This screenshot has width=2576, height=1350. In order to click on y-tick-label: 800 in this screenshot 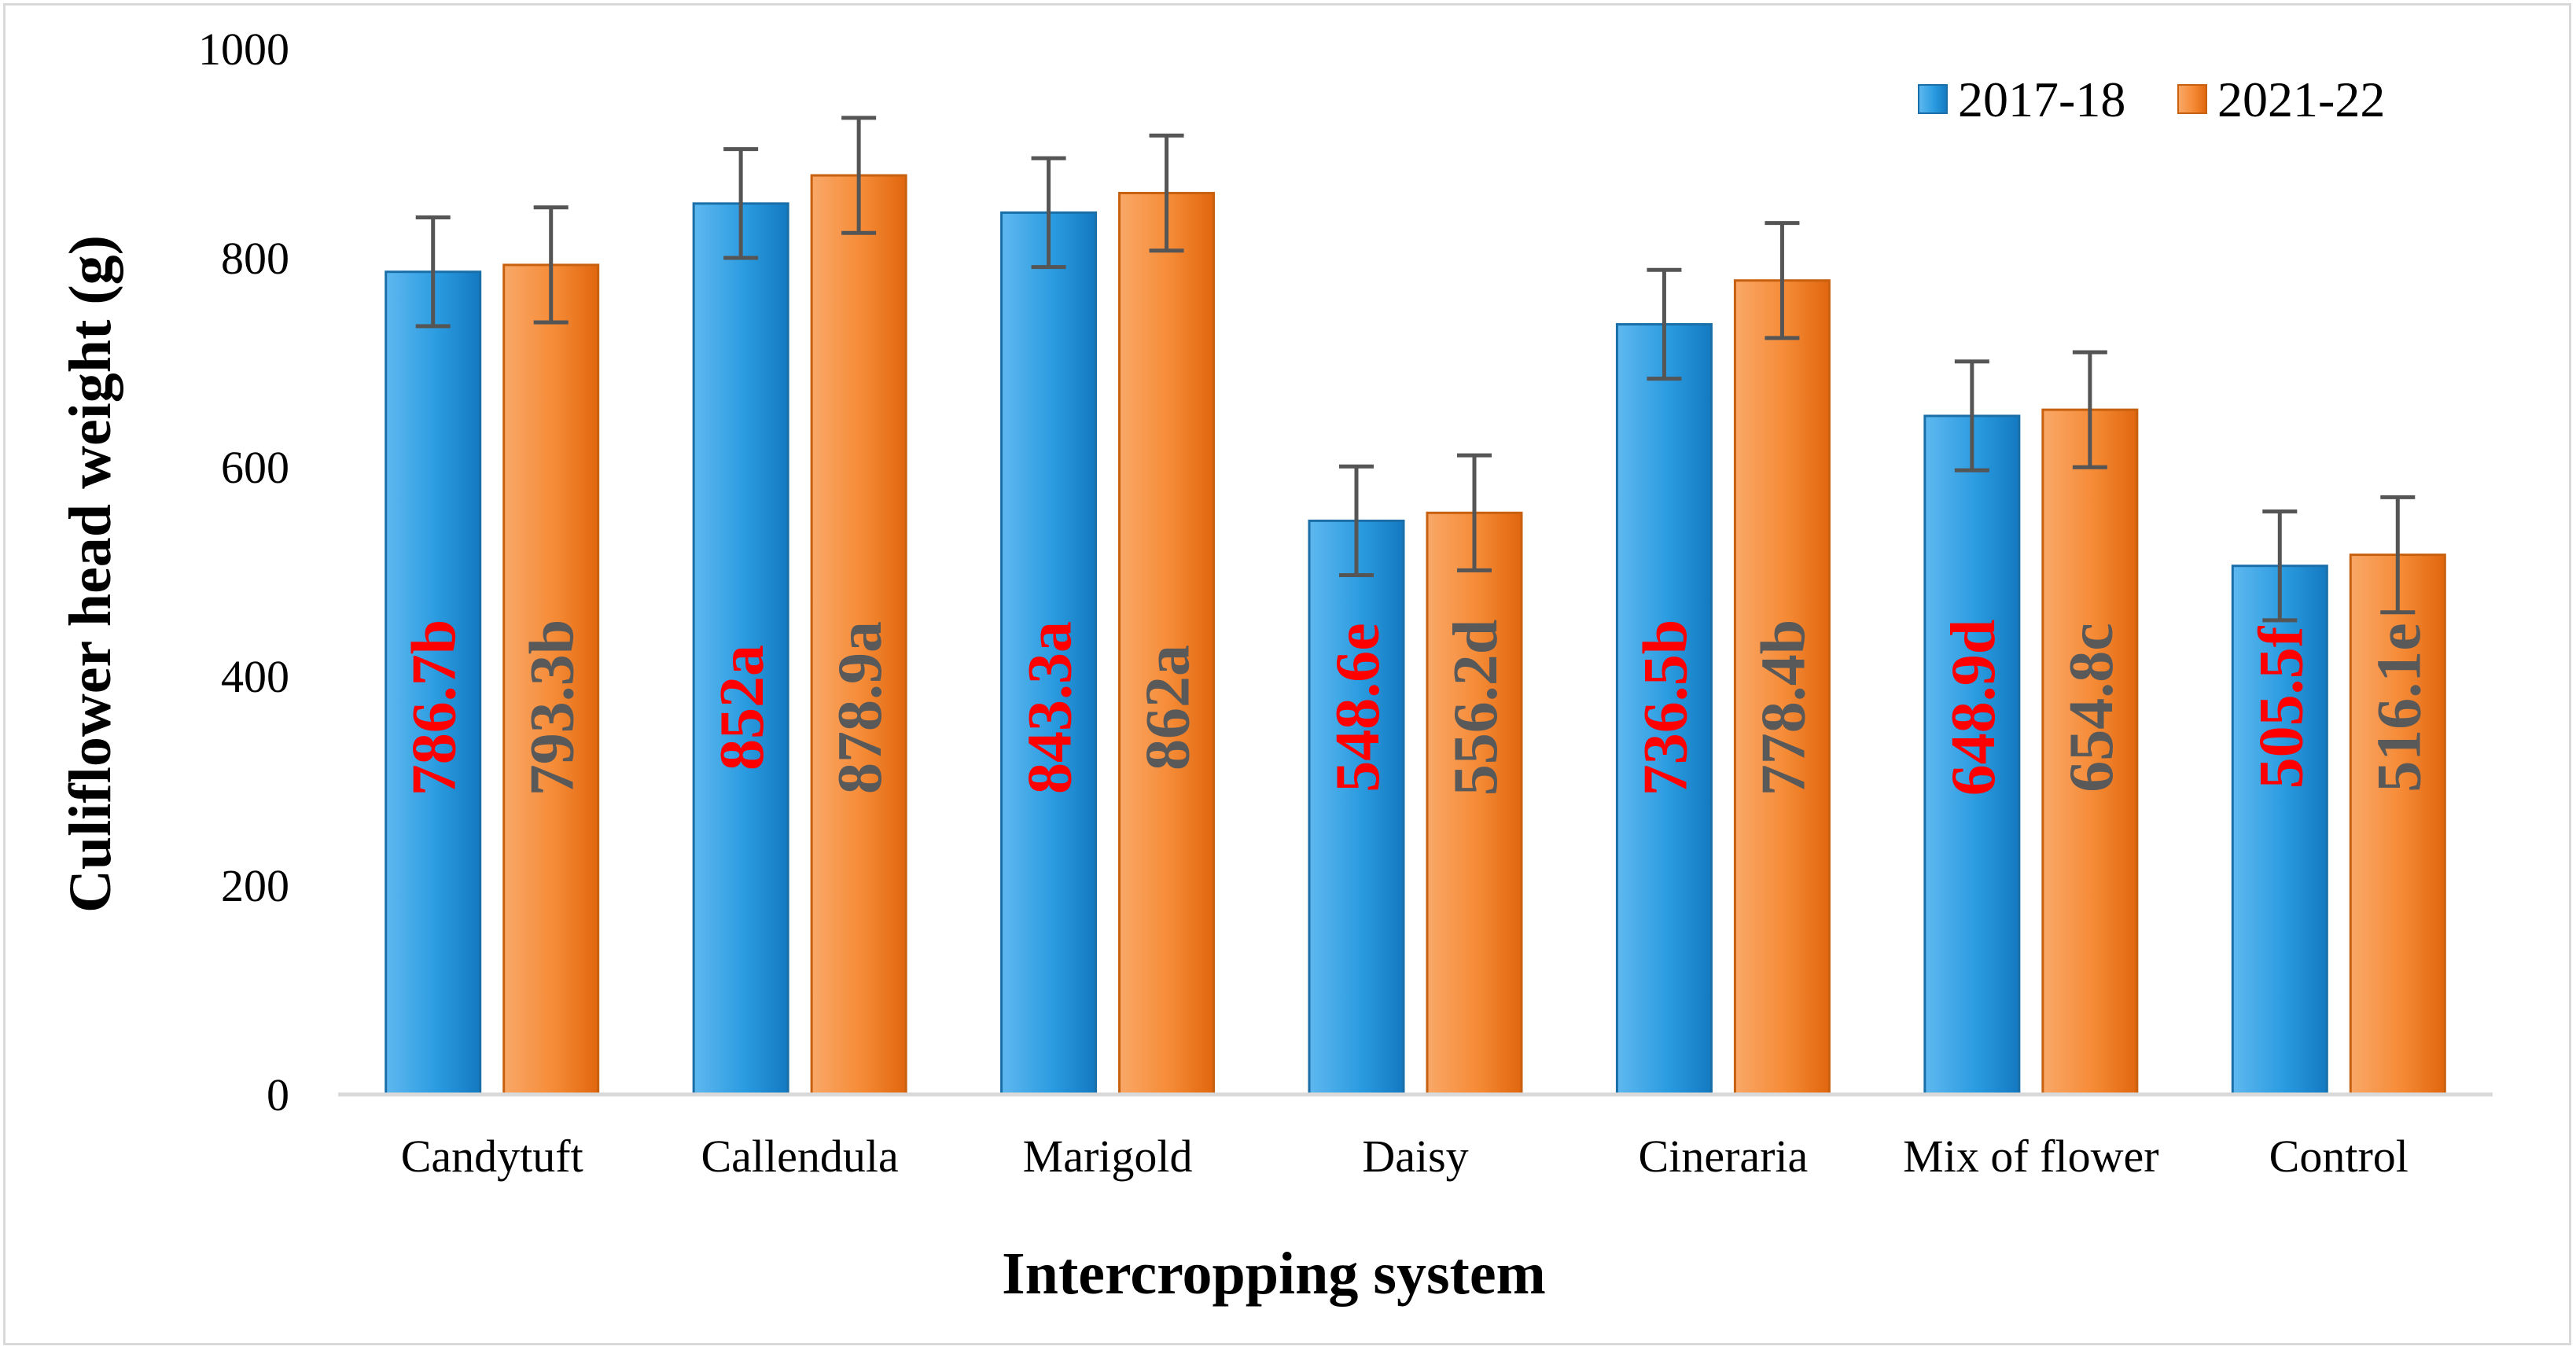, I will do `click(255, 258)`.